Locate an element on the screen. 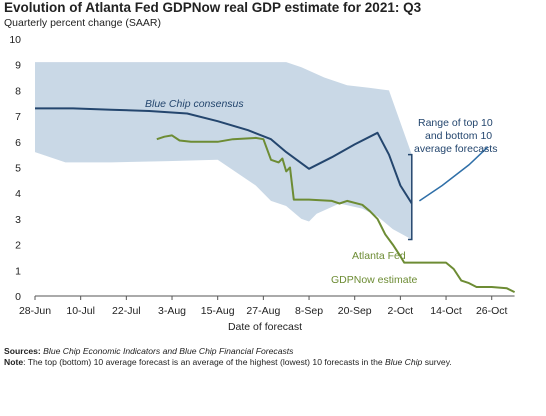  x-tick-label: 20-Sep is located at coordinates (355, 311).